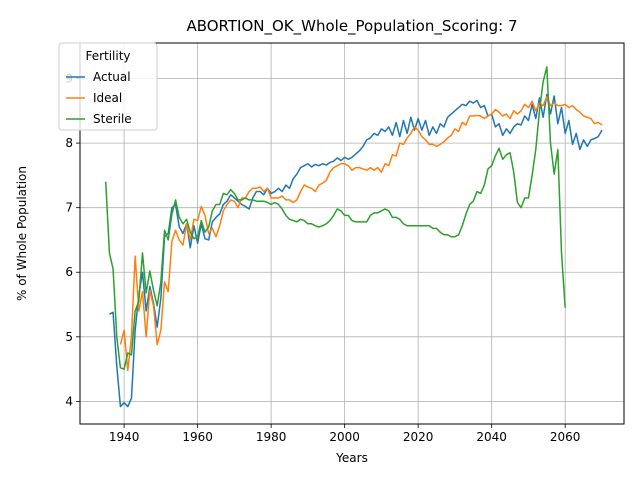  What do you see at coordinates (351, 26) in the screenshot?
I see `chart-title: ABORTION_OK_Whole_Population_Scoring: 7` at bounding box center [351, 26].